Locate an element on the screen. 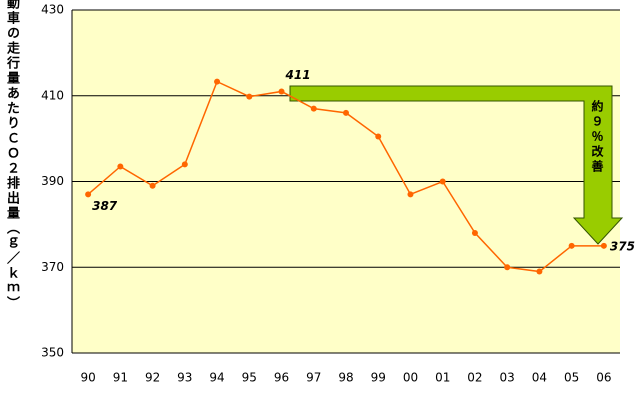 The image size is (640, 400). x-tick-label: 93 is located at coordinates (184, 378).